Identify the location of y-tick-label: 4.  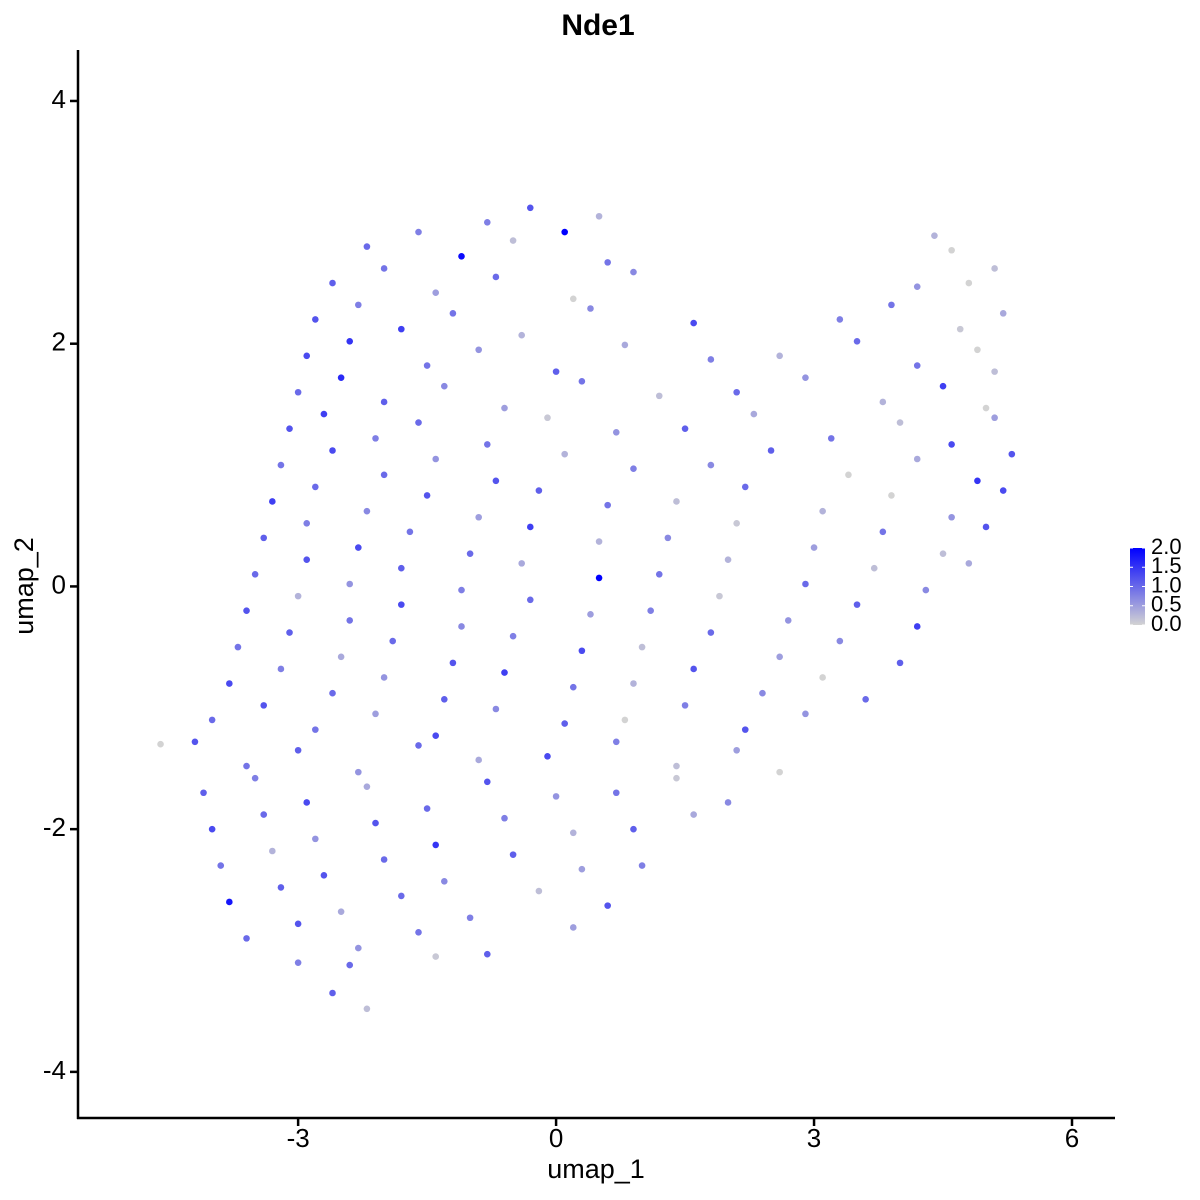
(59, 99).